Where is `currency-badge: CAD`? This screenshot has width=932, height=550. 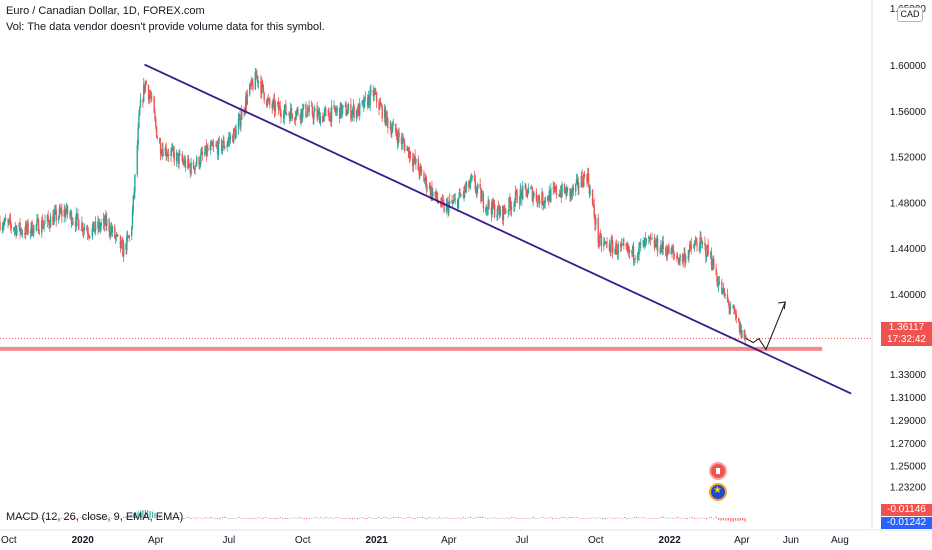
currency-badge: CAD is located at coordinates (910, 14).